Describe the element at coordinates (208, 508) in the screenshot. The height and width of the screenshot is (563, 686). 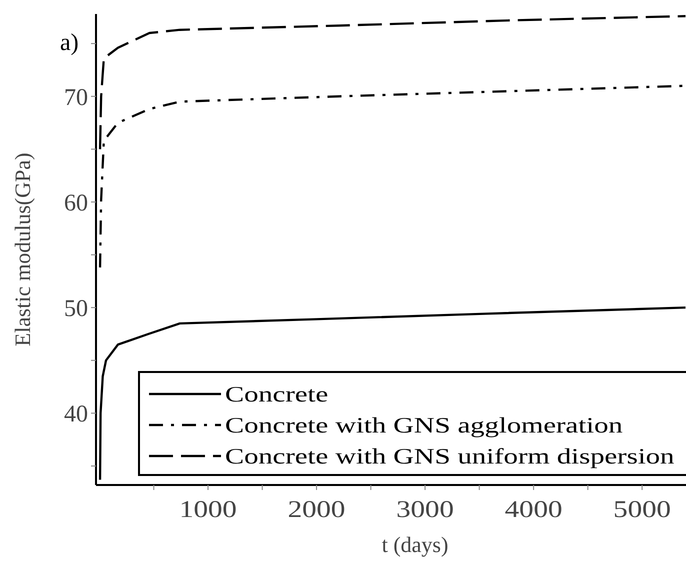
I see `x-tick-label: 1000` at that location.